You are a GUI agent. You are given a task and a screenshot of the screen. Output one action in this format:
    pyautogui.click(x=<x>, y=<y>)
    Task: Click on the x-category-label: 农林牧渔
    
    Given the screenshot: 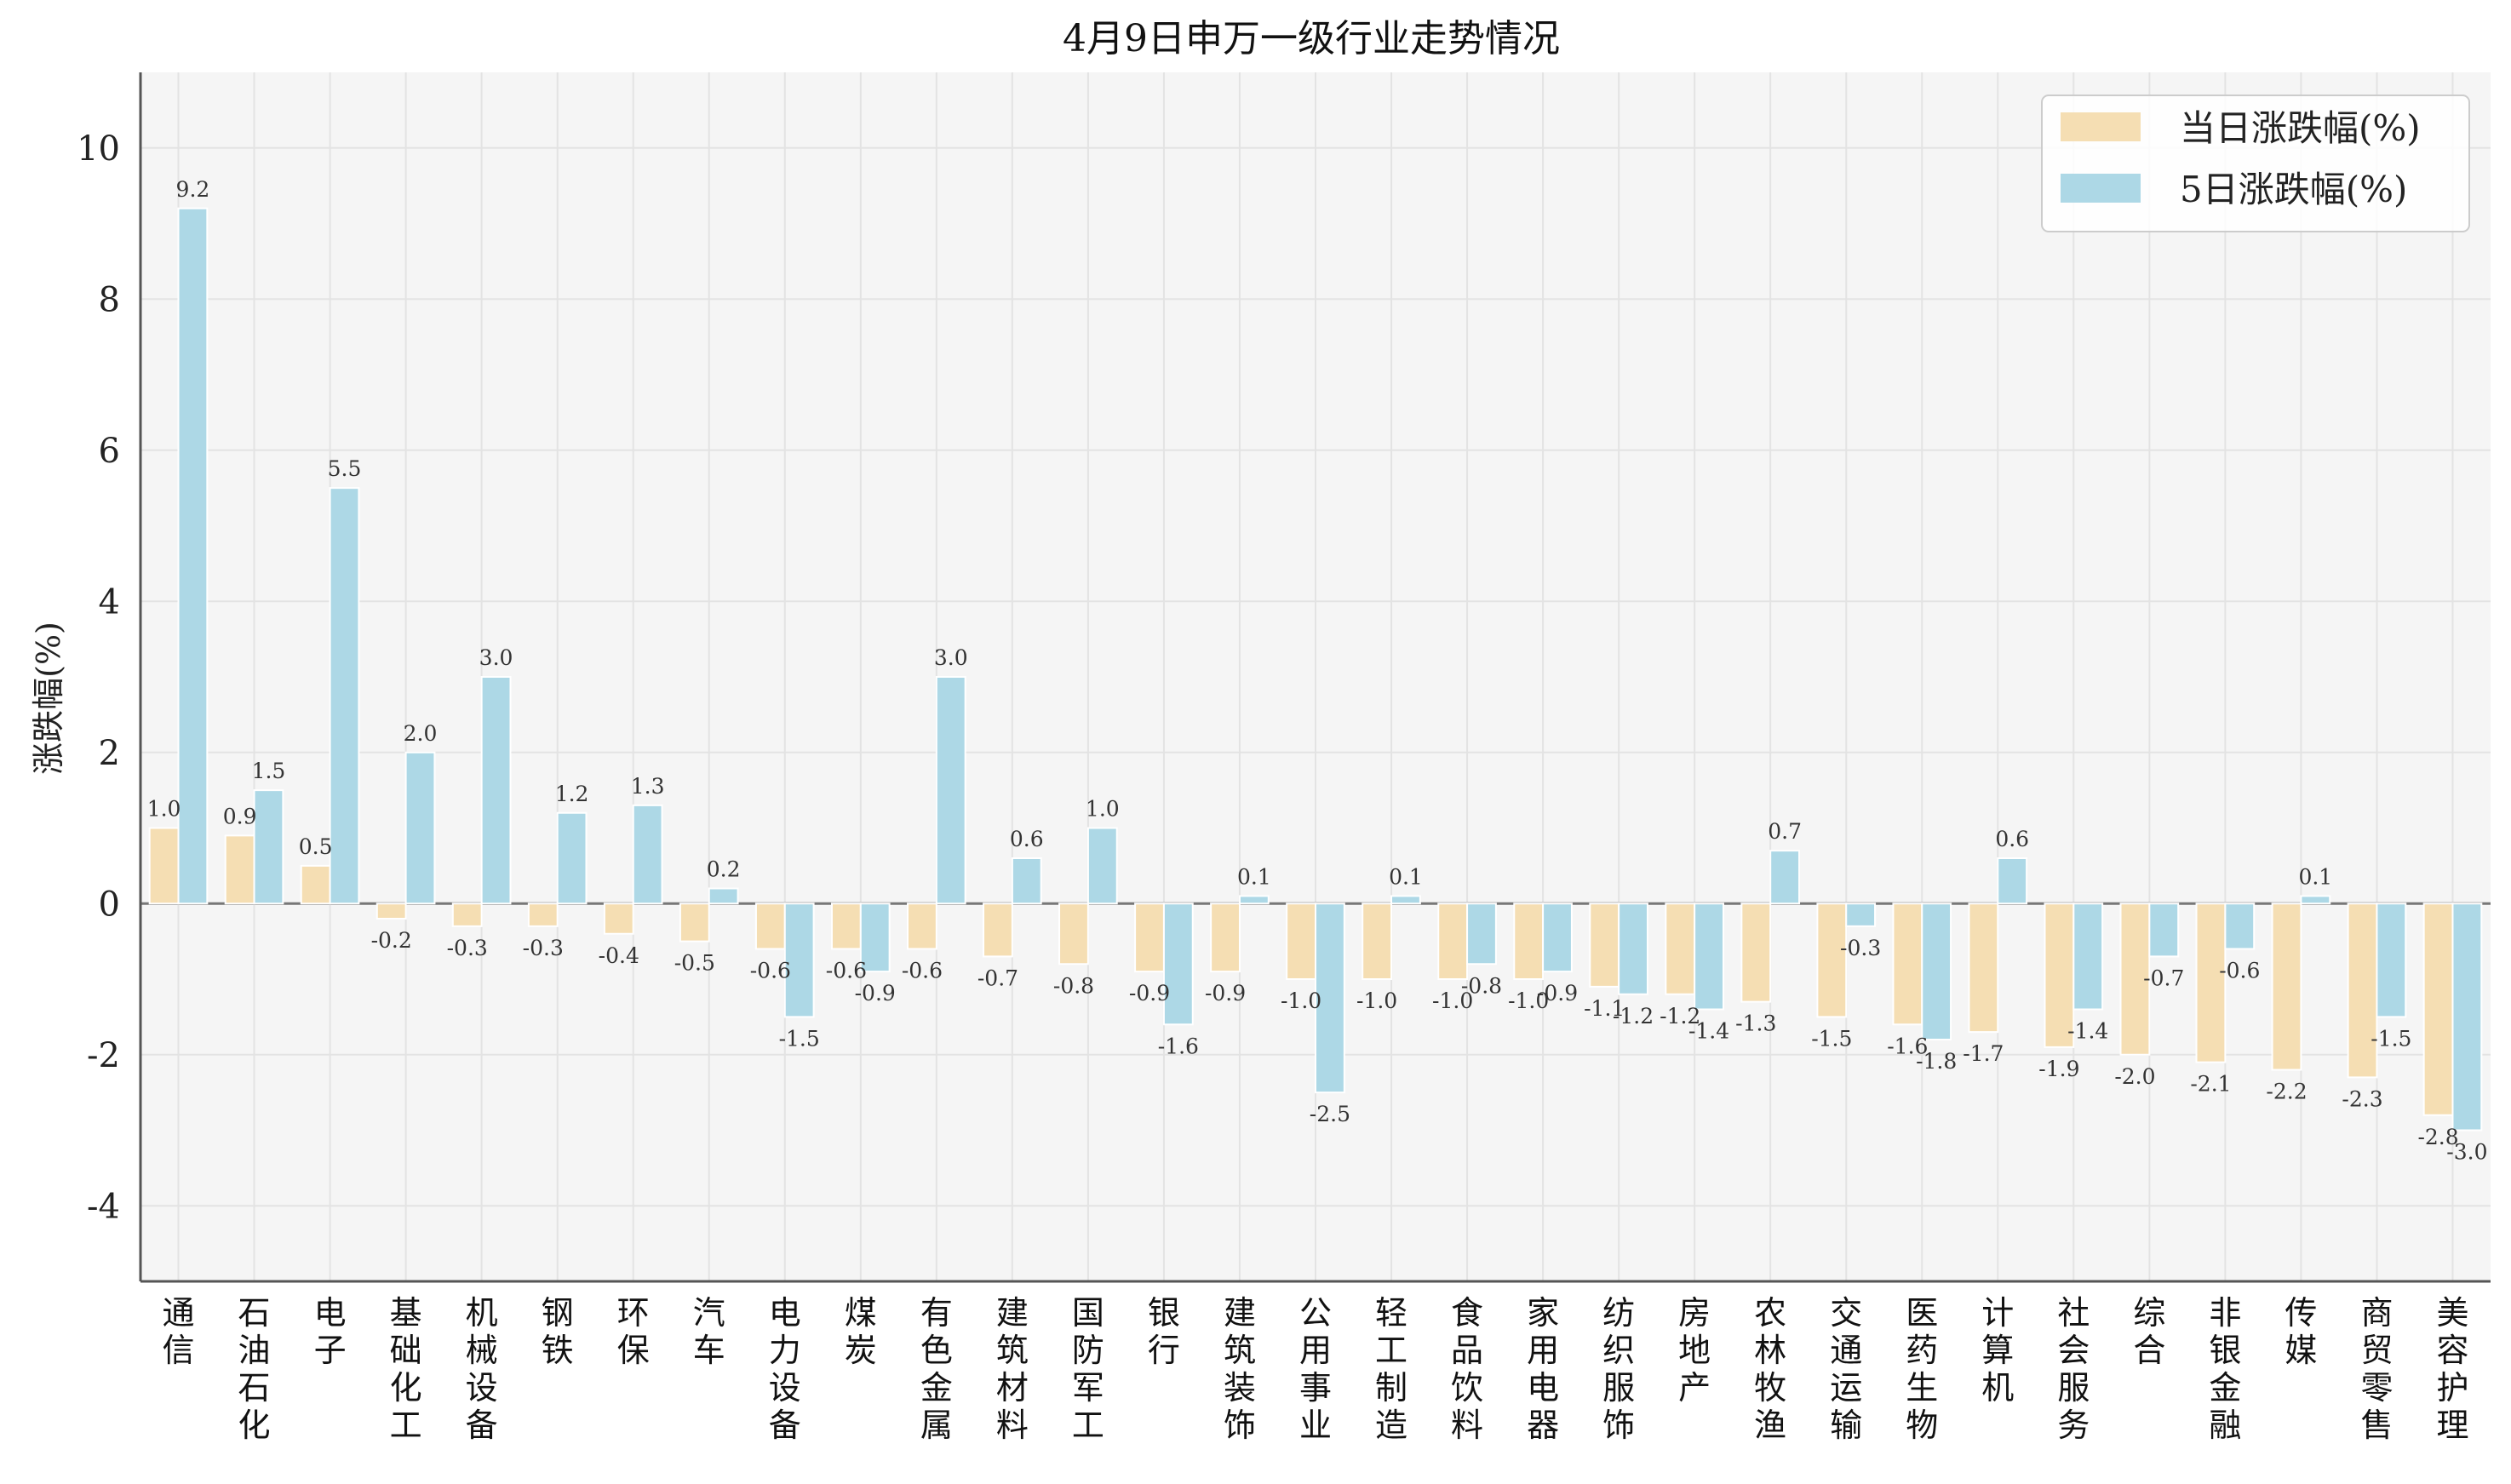 What is the action you would take?
    pyautogui.click(x=1770, y=1369)
    